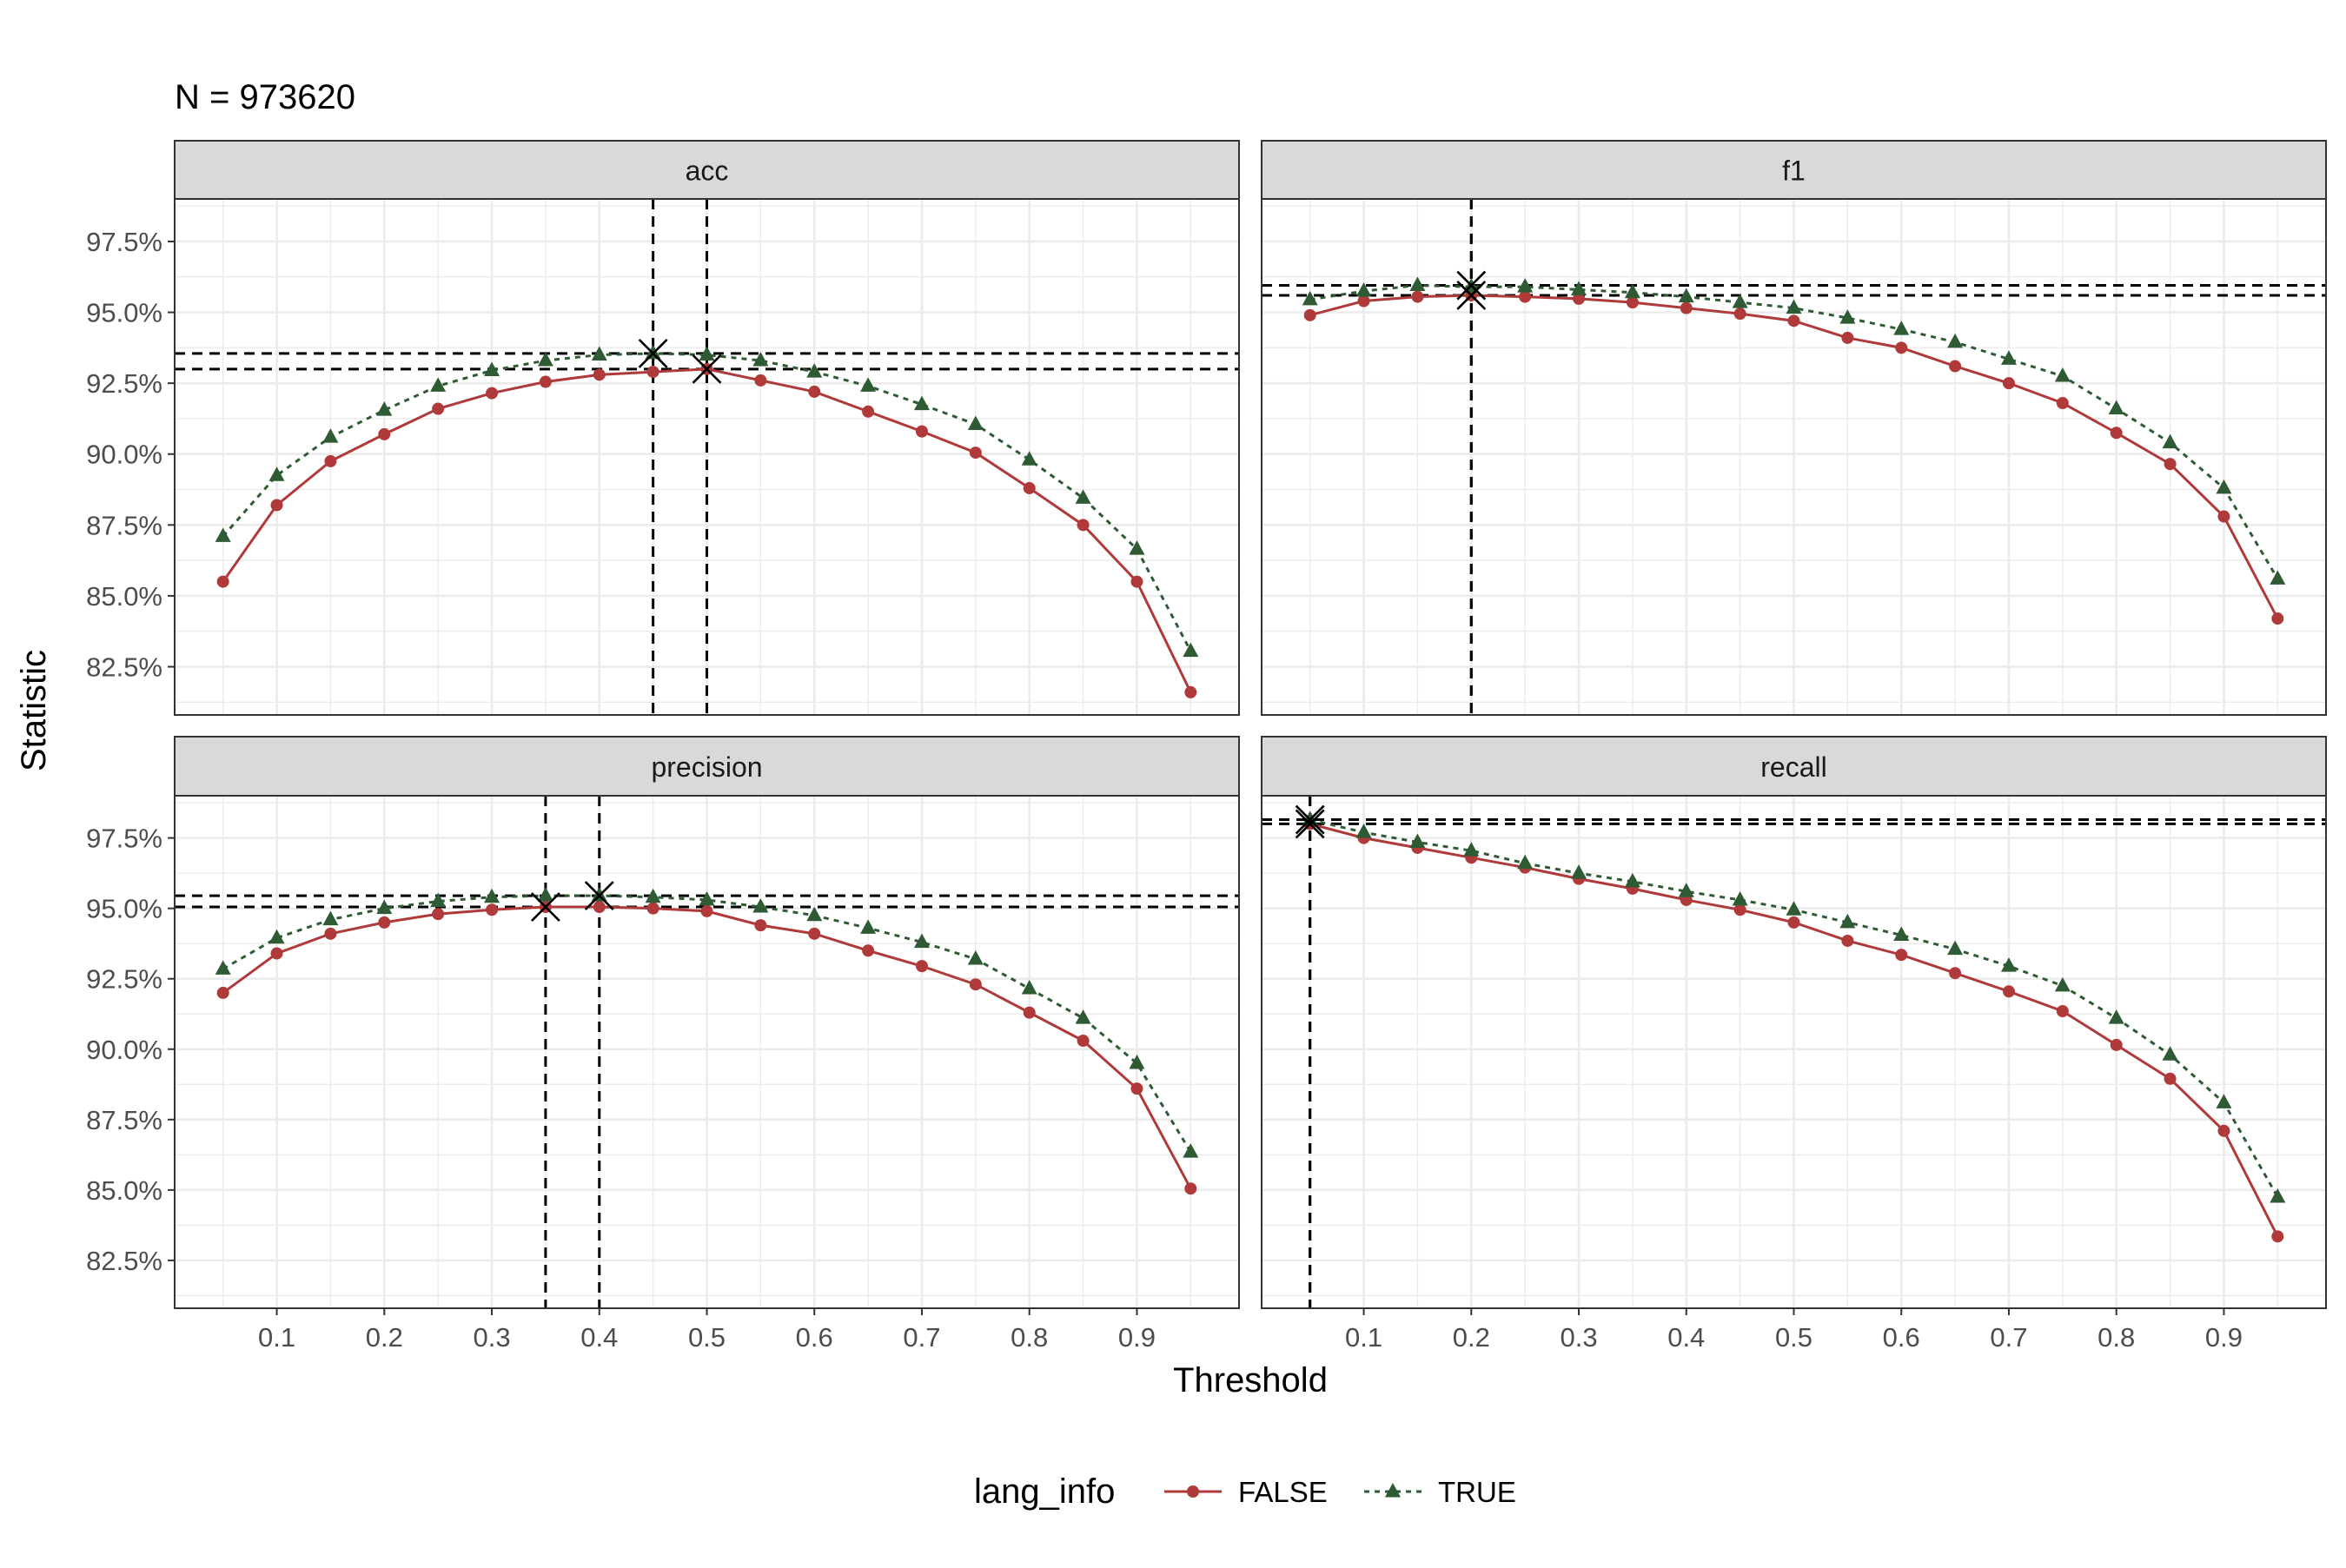  Describe the element at coordinates (1310, 819) in the screenshot. I see `best-marker-TRUE` at that location.